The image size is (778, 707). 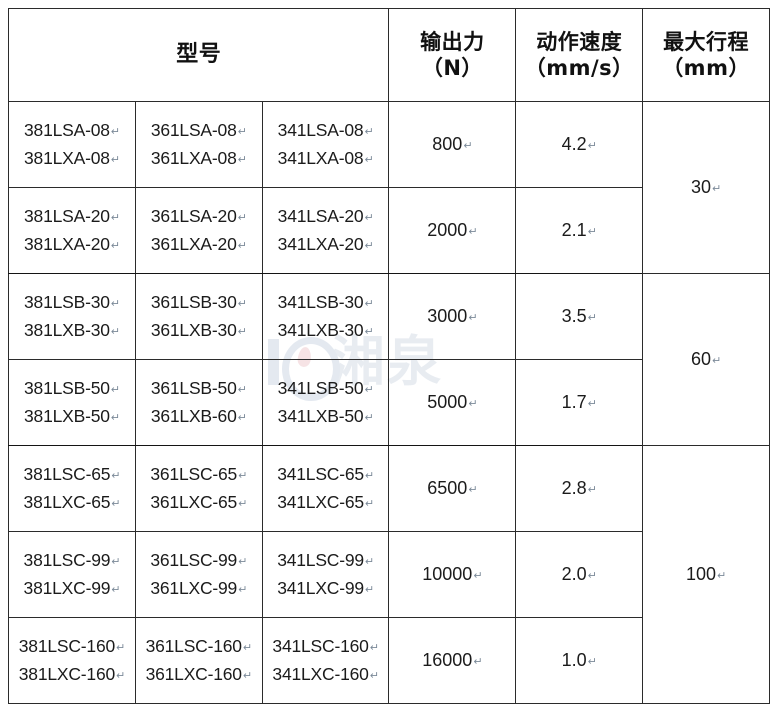 What do you see at coordinates (72, 474) in the screenshot?
I see `model-text: 381LSC-65↵` at bounding box center [72, 474].